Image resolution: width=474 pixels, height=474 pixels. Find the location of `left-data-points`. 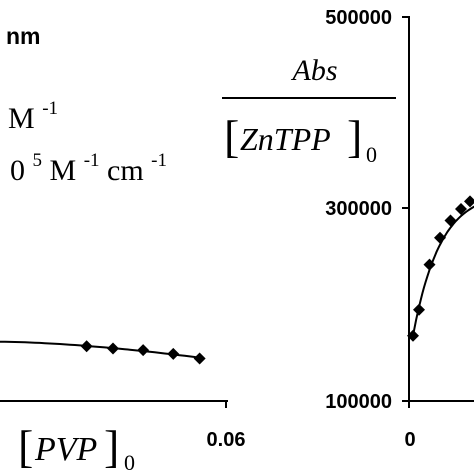

left-data-points is located at coordinates (143, 352).